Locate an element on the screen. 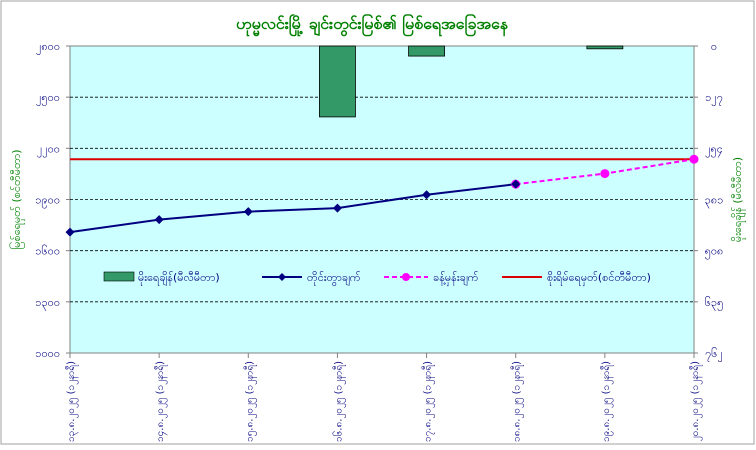  right-tick-label: ၀ is located at coordinates (714, 46).